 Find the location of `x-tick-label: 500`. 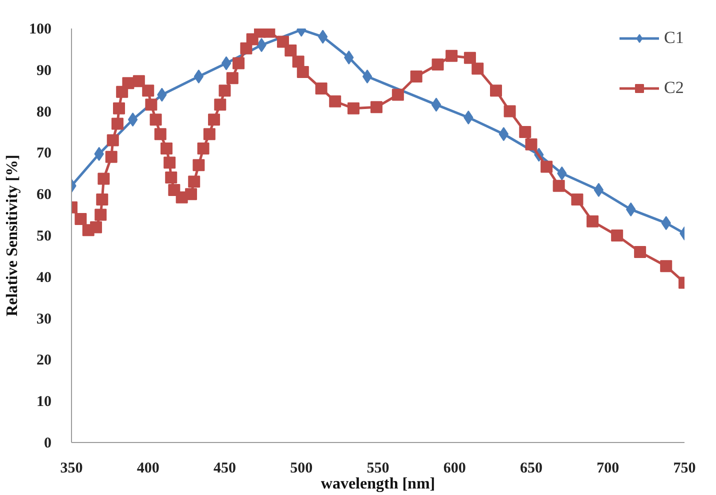

x-tick-label: 500 is located at coordinates (301, 468).